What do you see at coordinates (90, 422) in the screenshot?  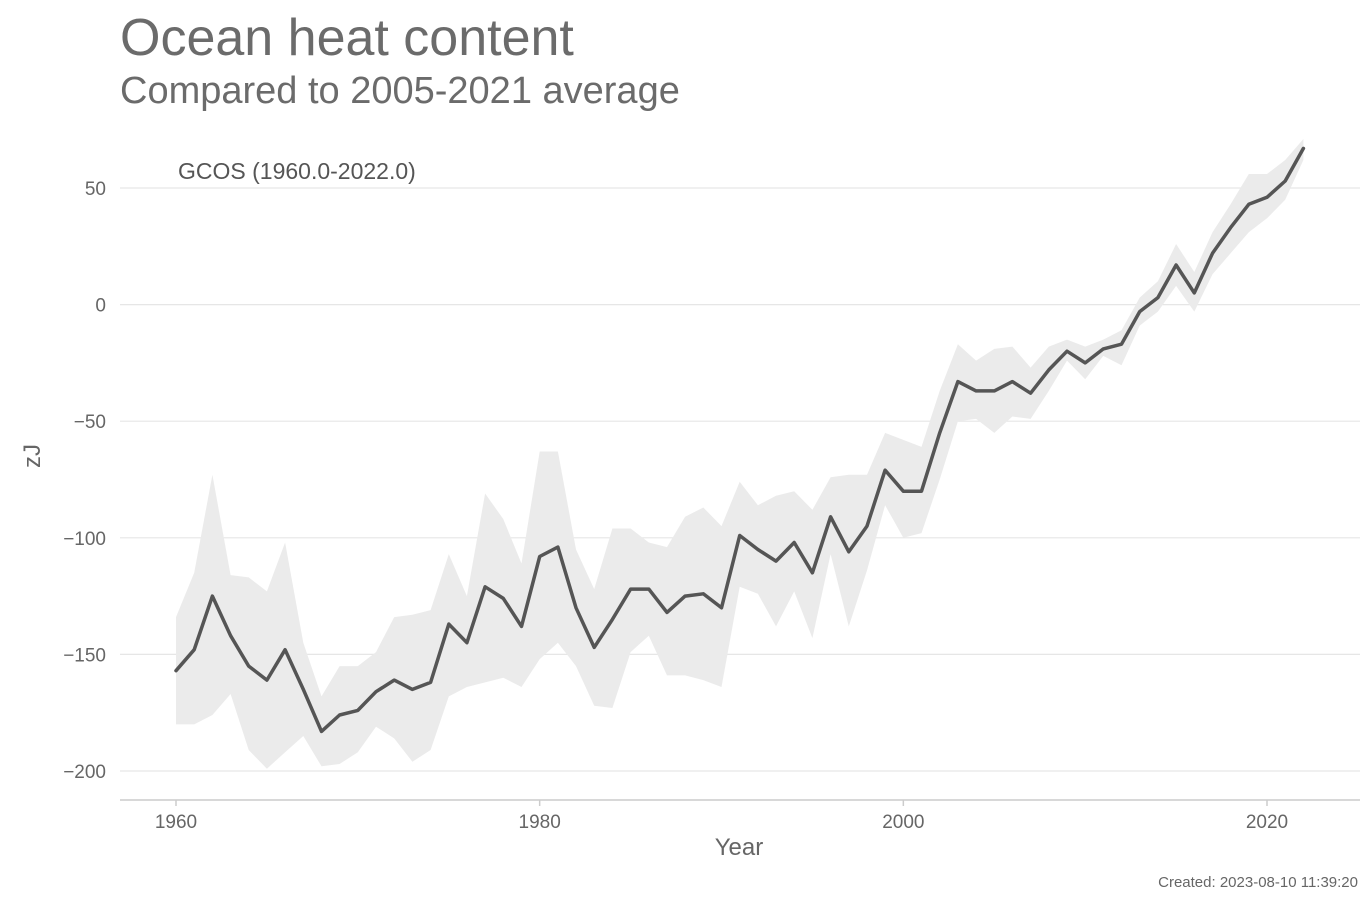 I see `y-tick-label: −50` at bounding box center [90, 422].